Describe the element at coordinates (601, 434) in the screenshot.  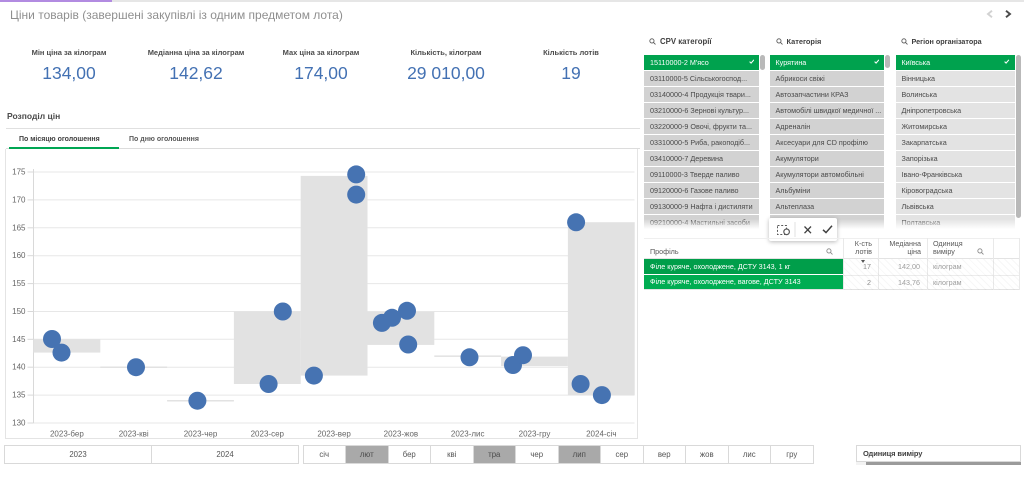
I see `svg-text: 2024-січ` at that location.